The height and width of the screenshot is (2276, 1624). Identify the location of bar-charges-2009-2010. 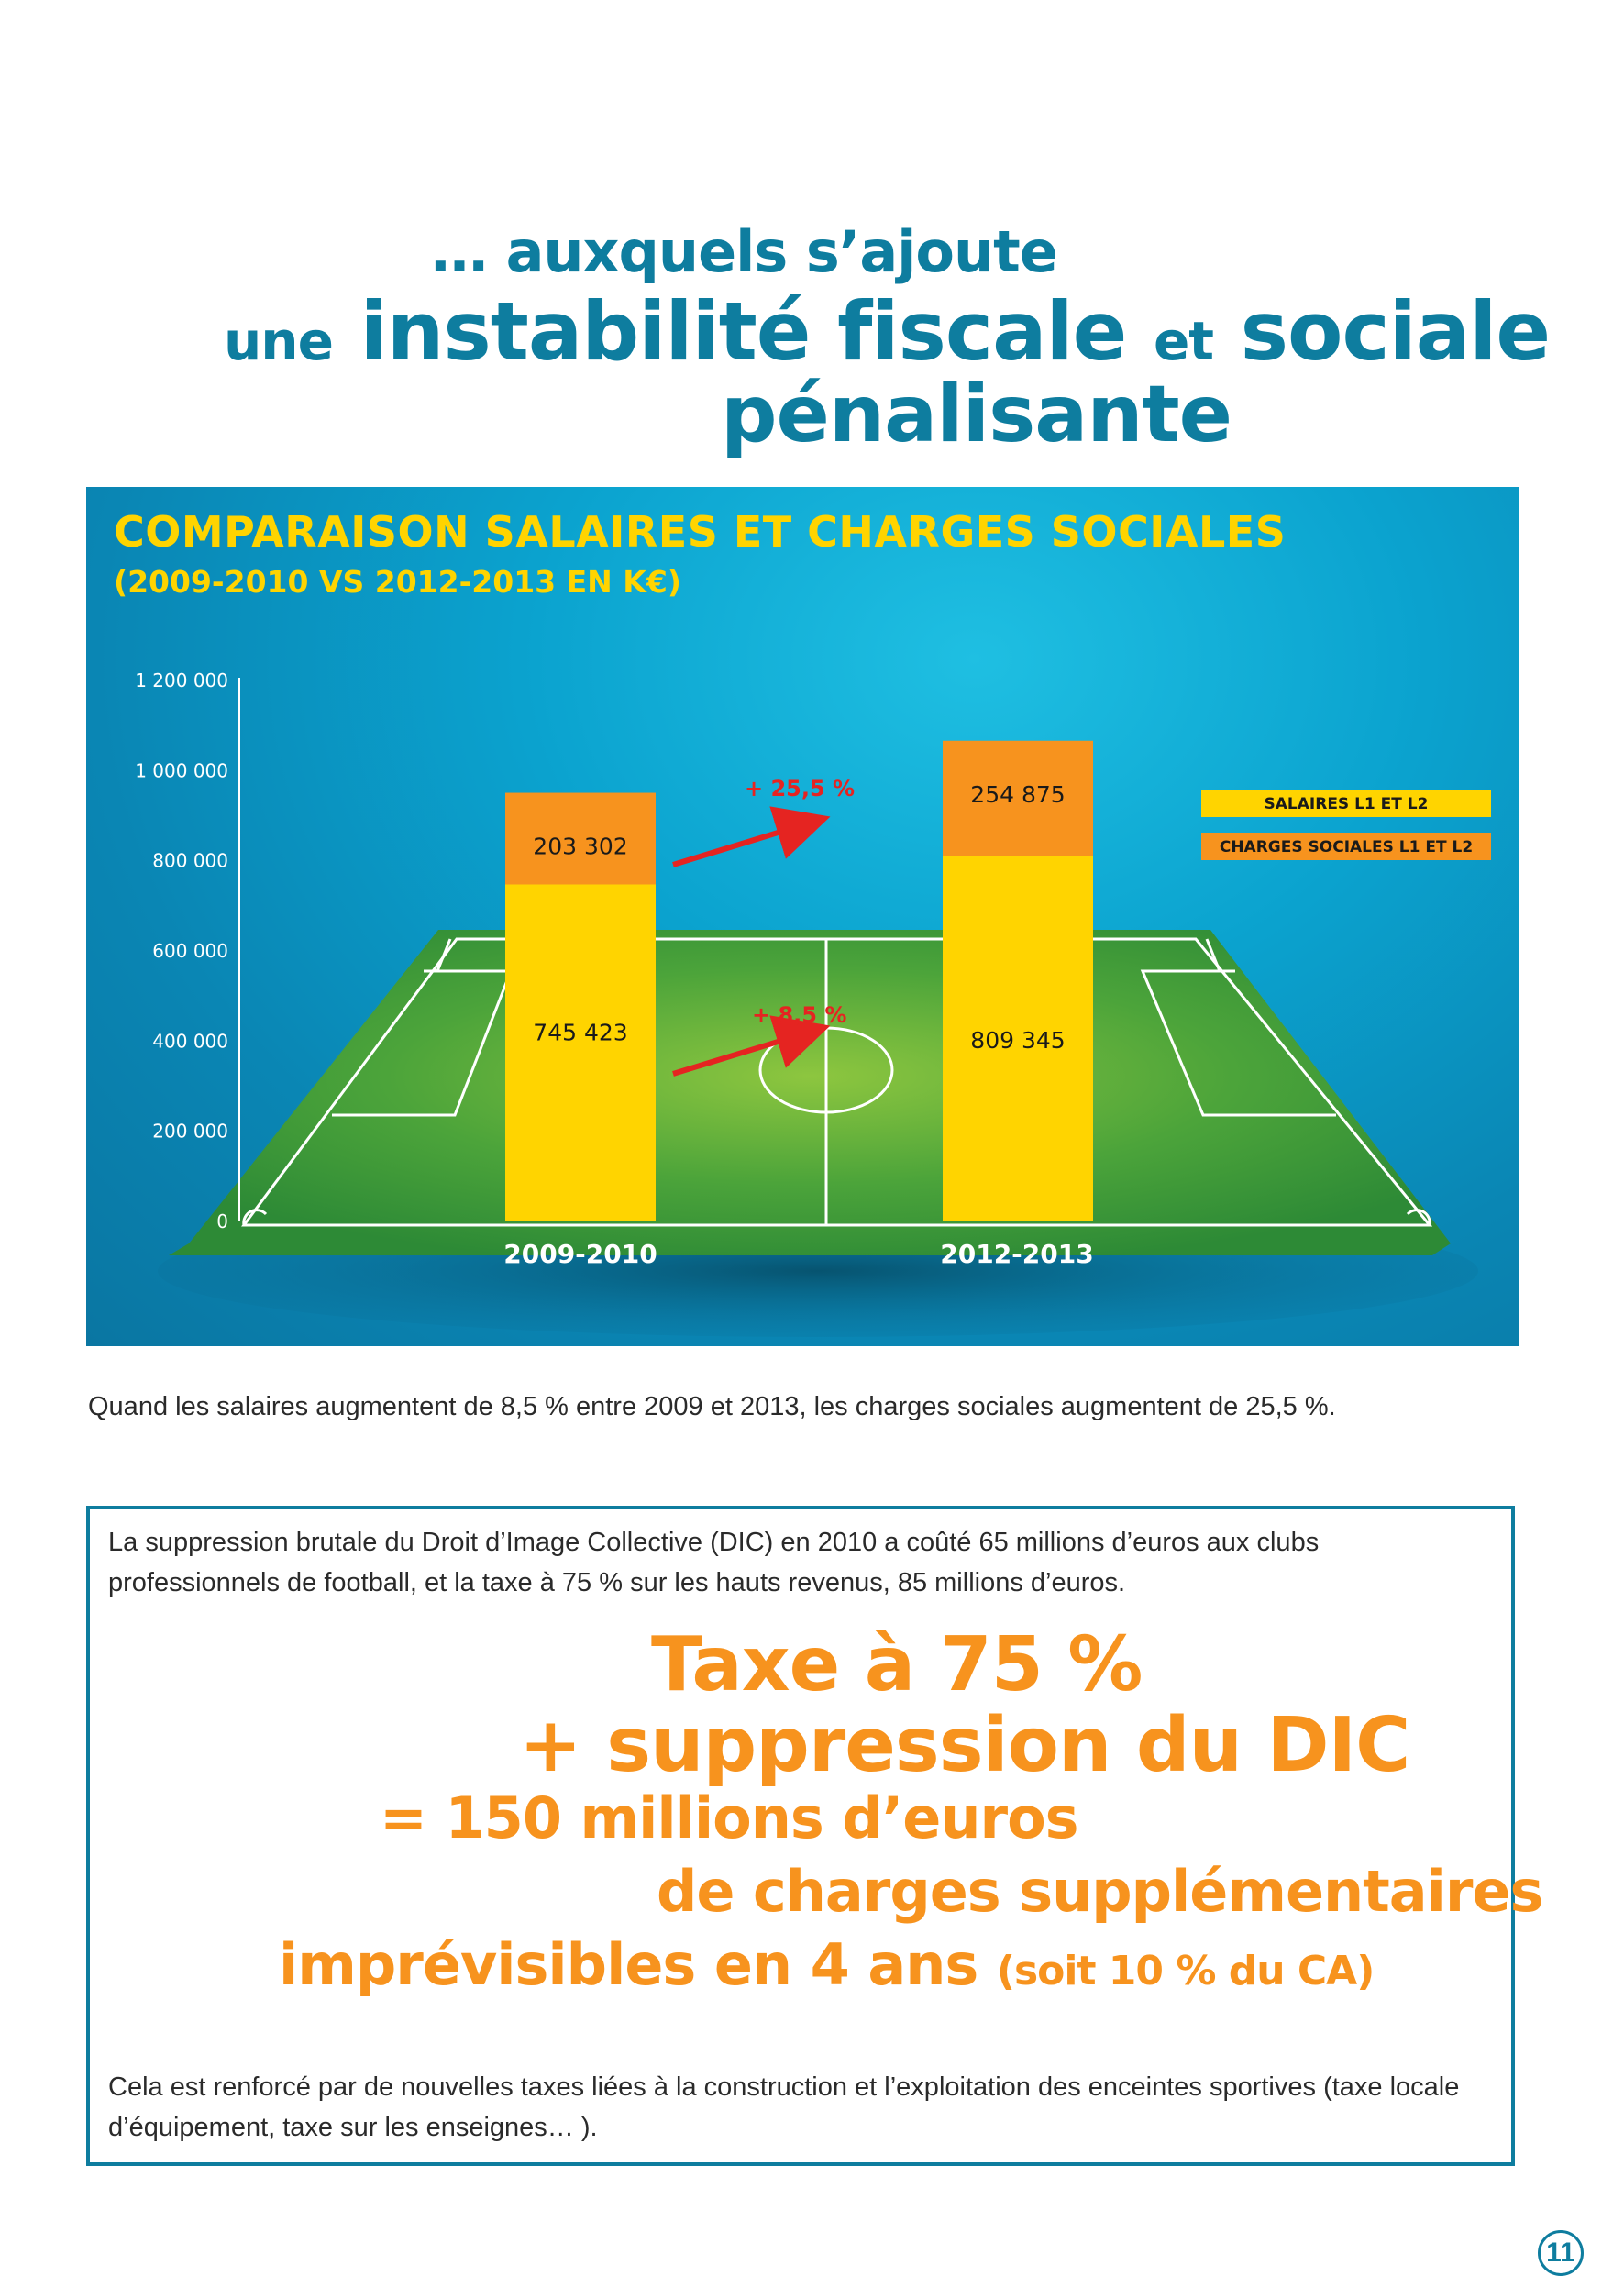
(580, 838).